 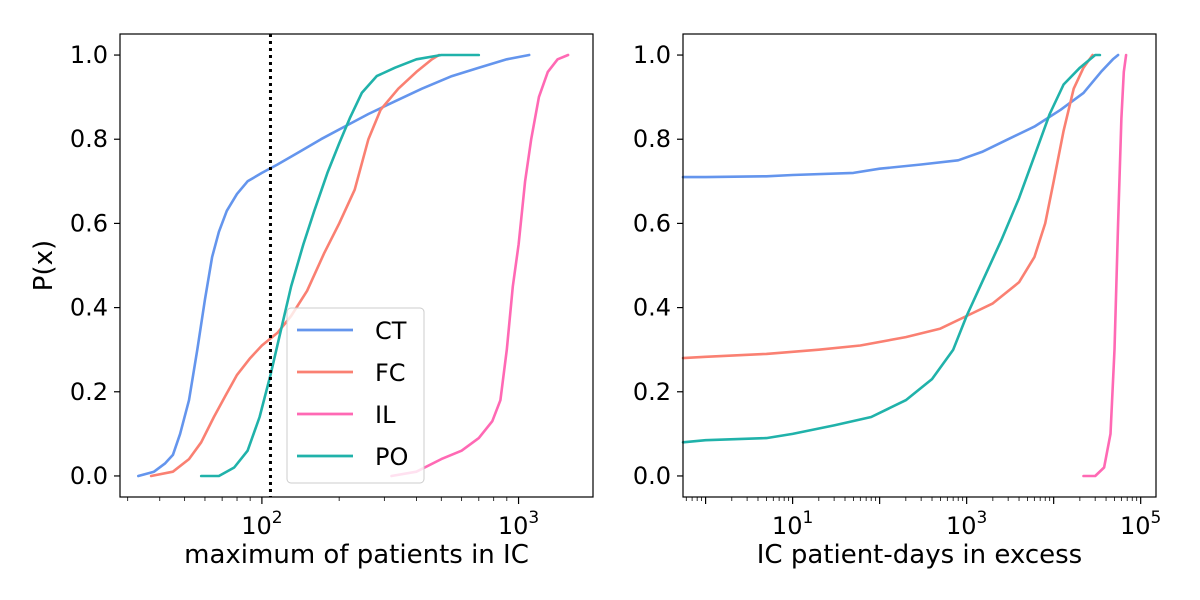 What do you see at coordinates (792, 524) in the screenshot?
I see `x-tick-label: 10¹` at bounding box center [792, 524].